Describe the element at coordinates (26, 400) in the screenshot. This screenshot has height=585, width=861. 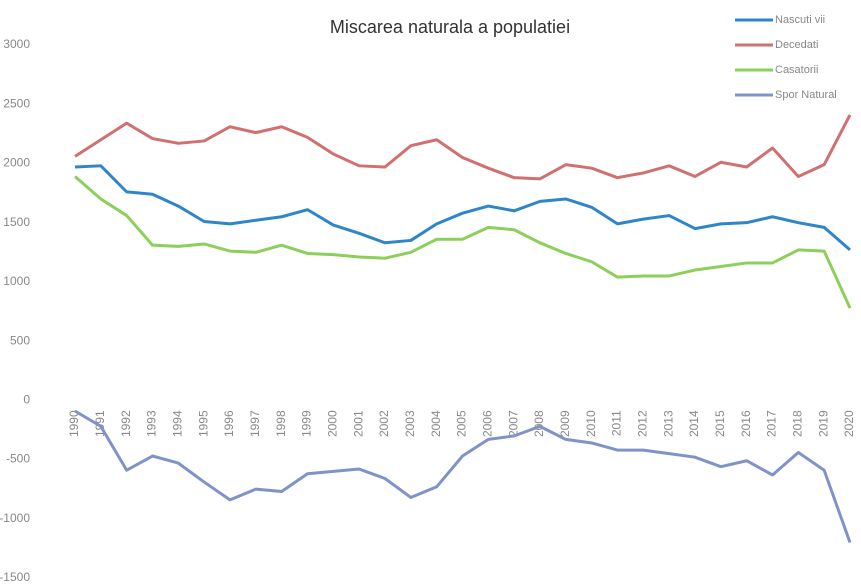
I see `y-tick-label: 0` at that location.